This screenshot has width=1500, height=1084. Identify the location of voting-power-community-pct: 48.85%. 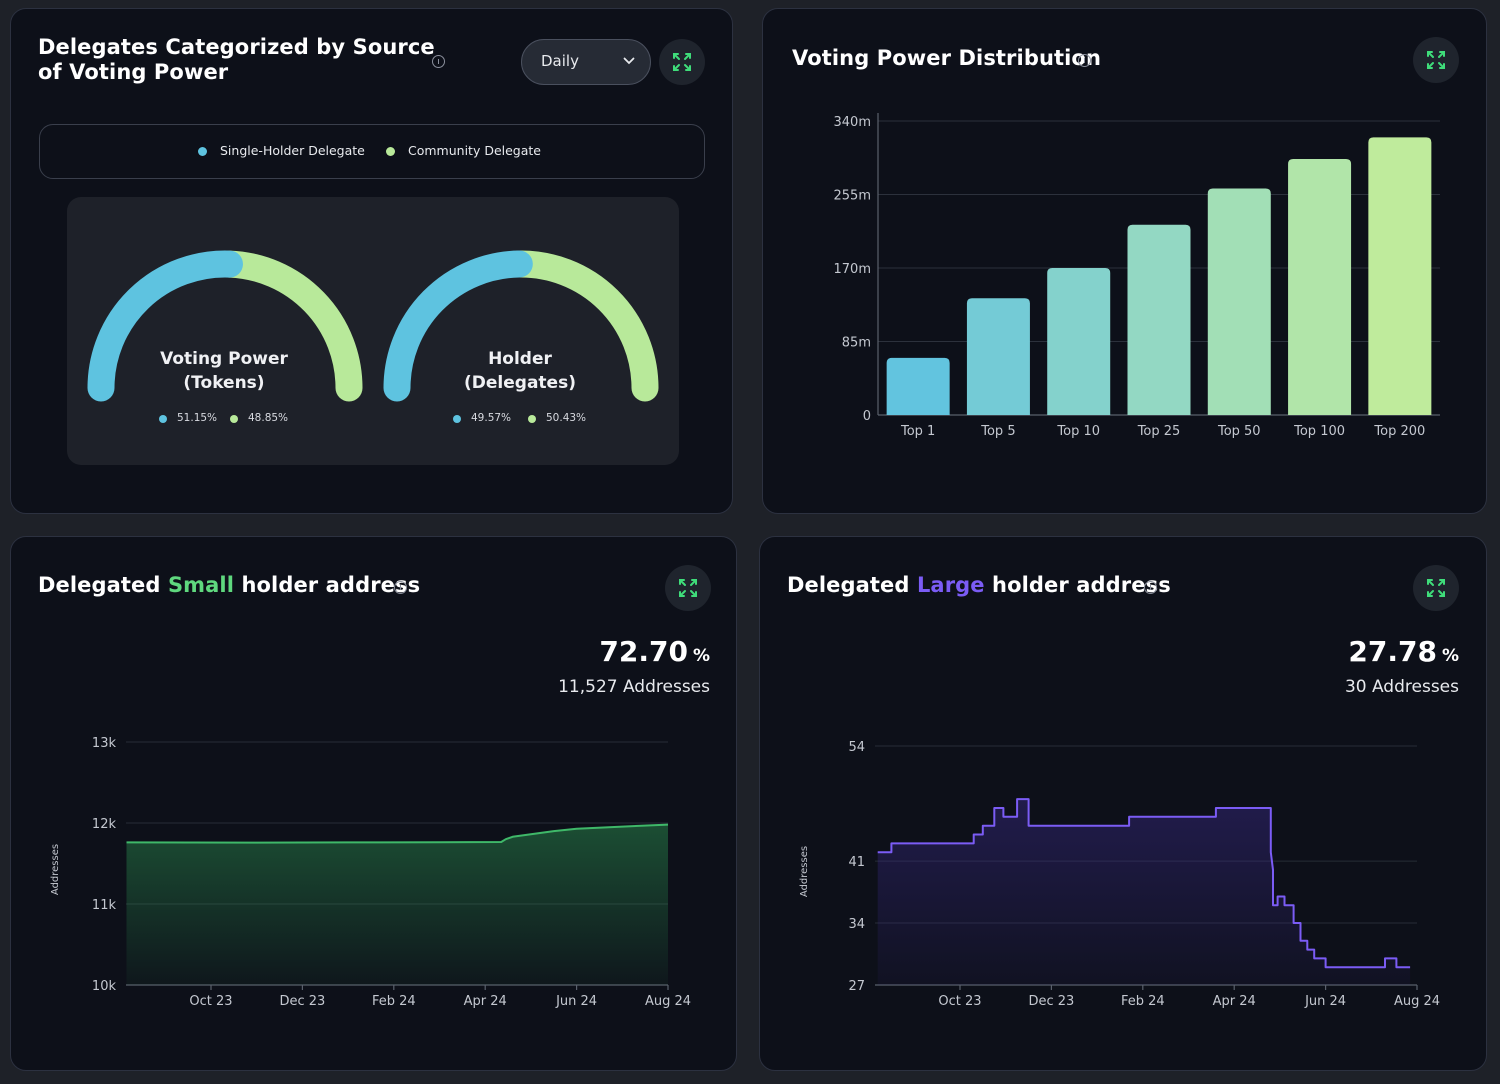
(268, 418).